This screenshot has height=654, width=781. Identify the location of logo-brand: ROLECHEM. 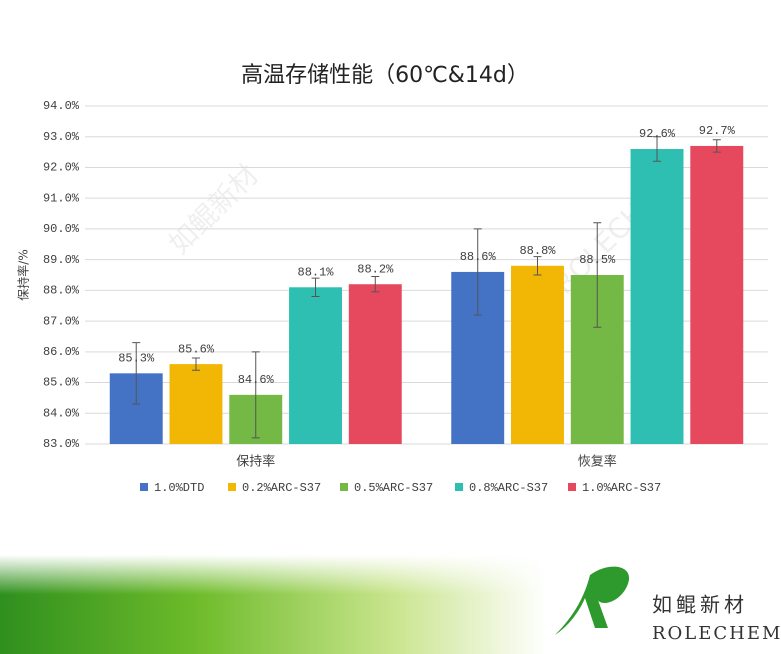
(716, 633).